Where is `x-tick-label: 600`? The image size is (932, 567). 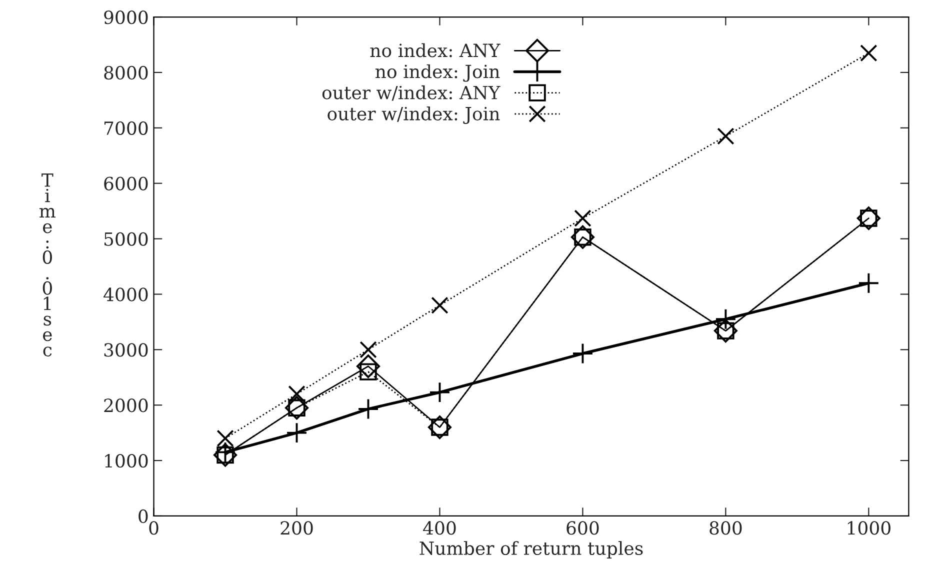 x-tick-label: 600 is located at coordinates (582, 528).